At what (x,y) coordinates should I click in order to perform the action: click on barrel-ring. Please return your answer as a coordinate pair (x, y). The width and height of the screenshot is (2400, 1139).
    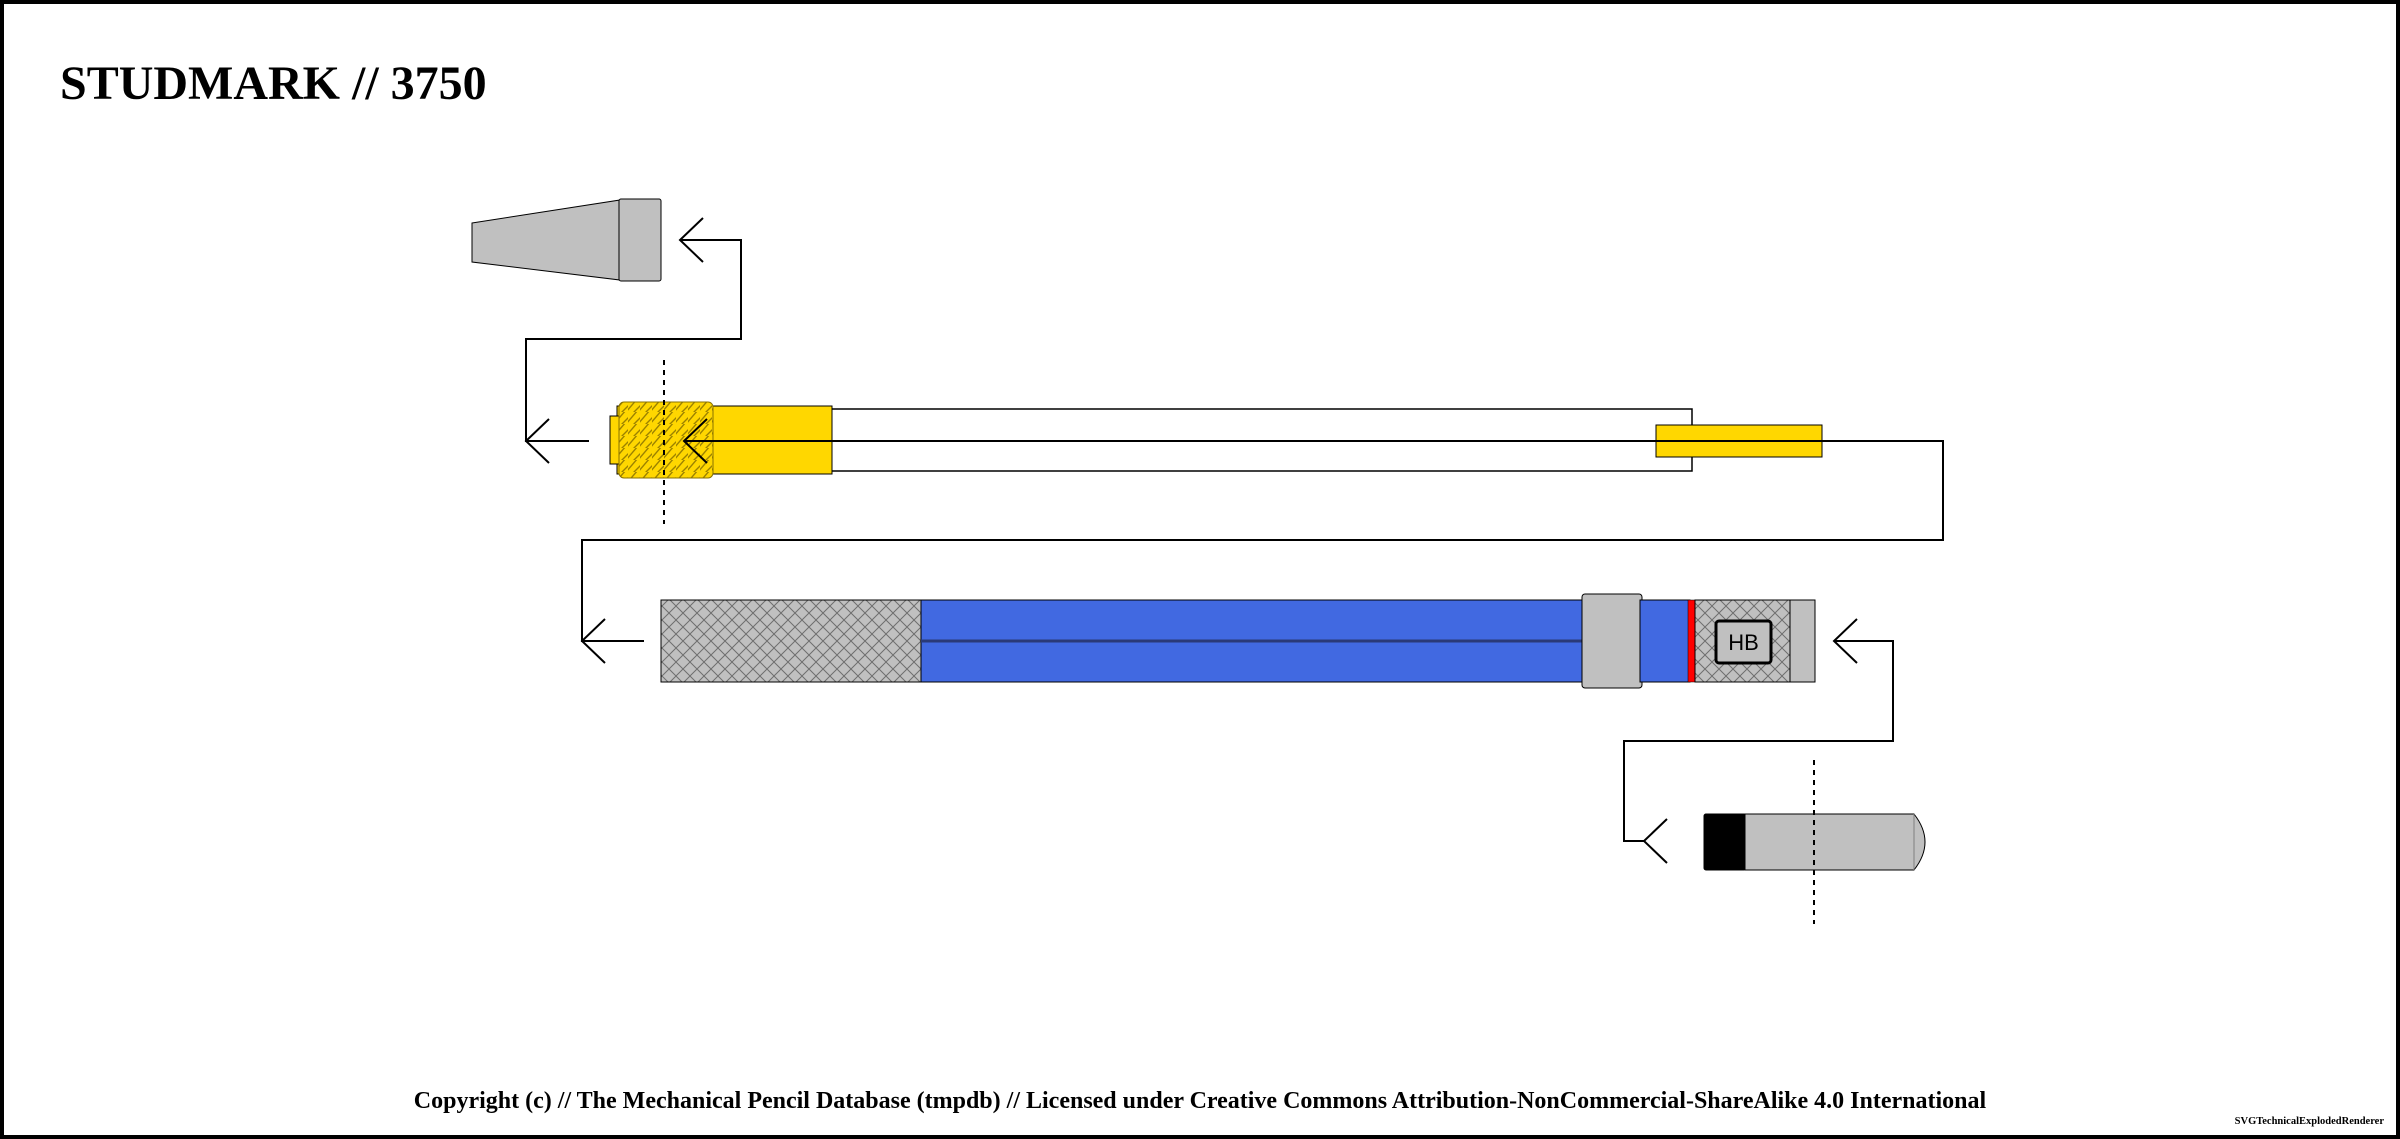
    Looking at the image, I should click on (1612, 641).